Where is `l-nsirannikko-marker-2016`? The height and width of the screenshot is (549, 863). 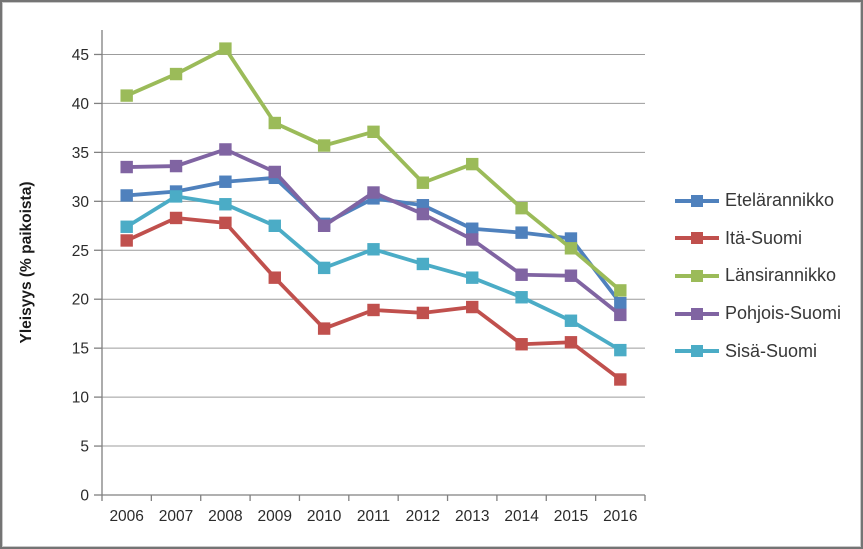
l-nsirannikko-marker-2016 is located at coordinates (620, 290).